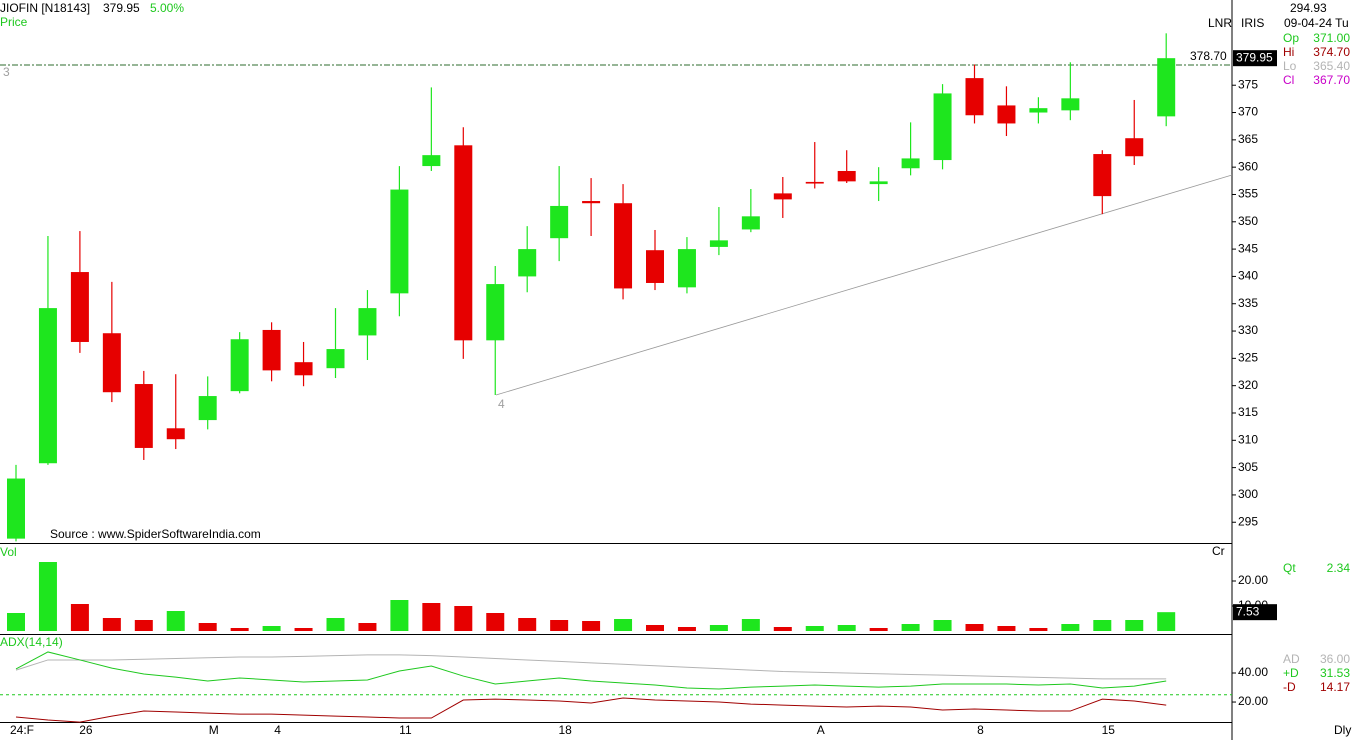 Image resolution: width=1352 pixels, height=740 pixels. I want to click on y-tick-label: 360, so click(1248, 166).